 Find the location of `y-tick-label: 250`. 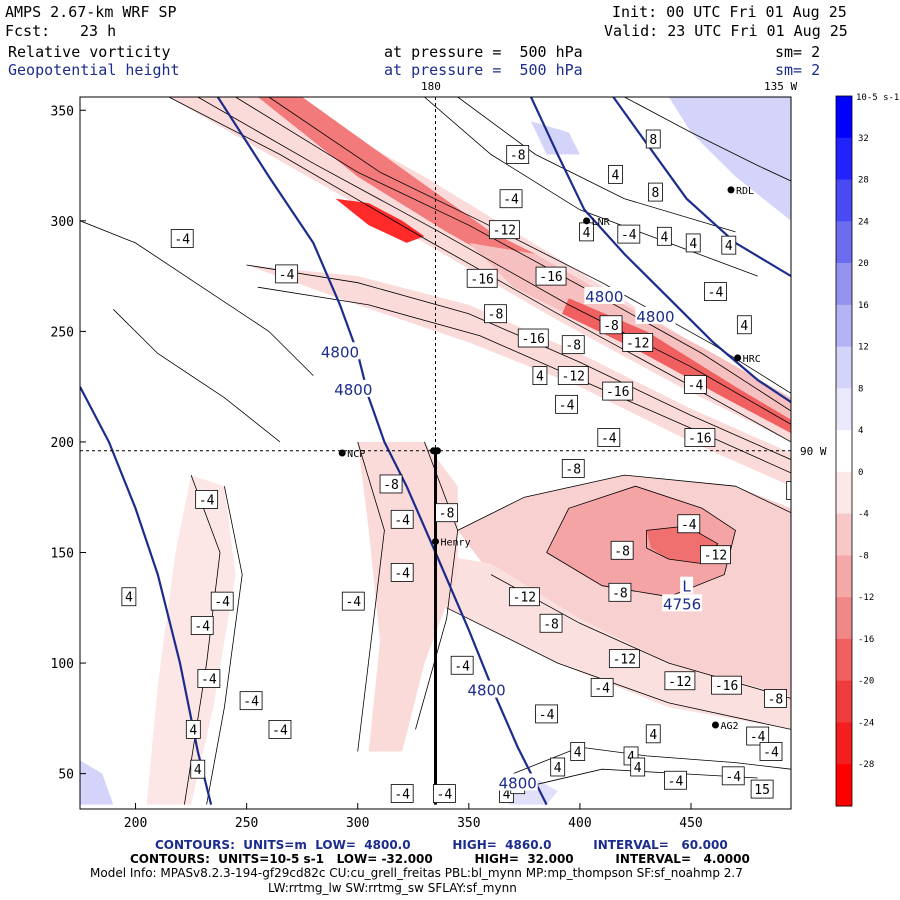

y-tick-label: 250 is located at coordinates (62, 332).